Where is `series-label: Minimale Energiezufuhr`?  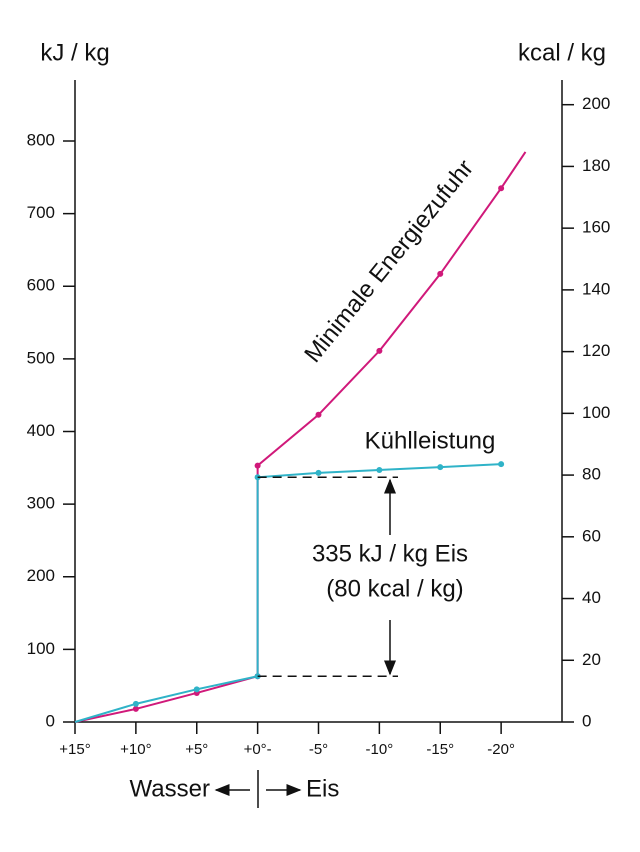 series-label: Minimale Energiezufuhr is located at coordinates (389, 261).